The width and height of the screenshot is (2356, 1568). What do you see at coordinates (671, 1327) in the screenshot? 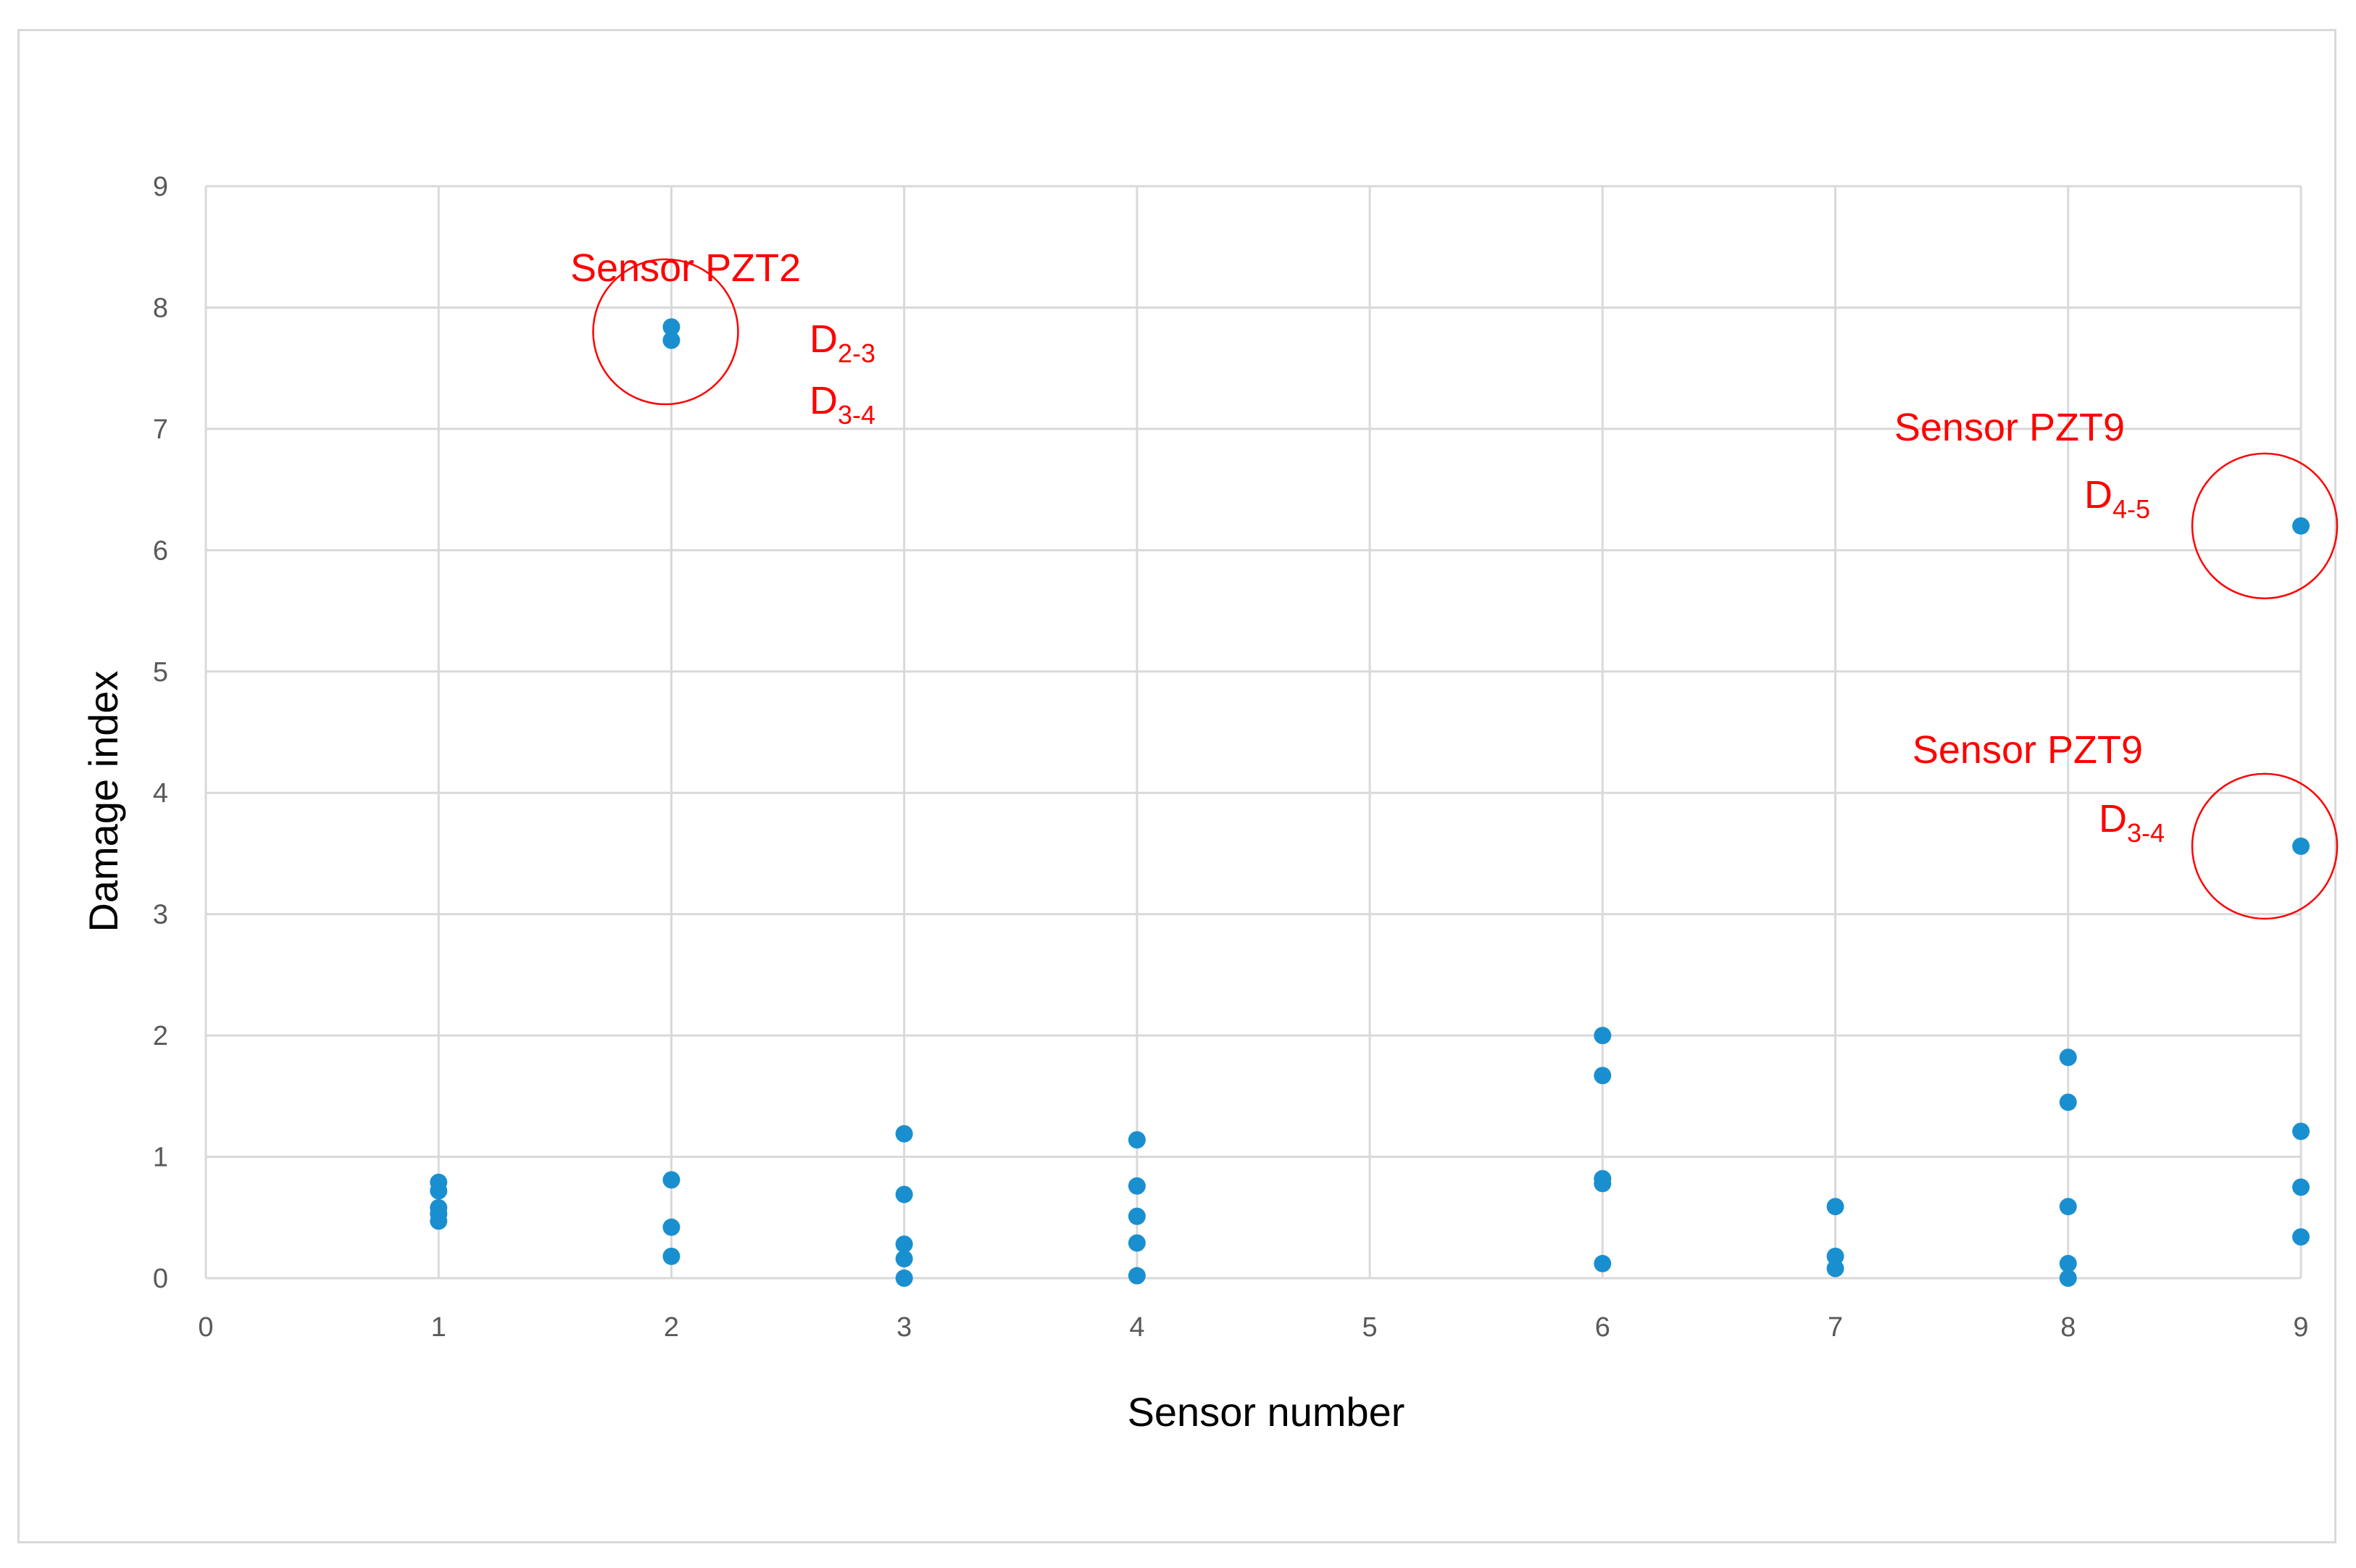
I see `x-tick-label: 2` at bounding box center [671, 1327].